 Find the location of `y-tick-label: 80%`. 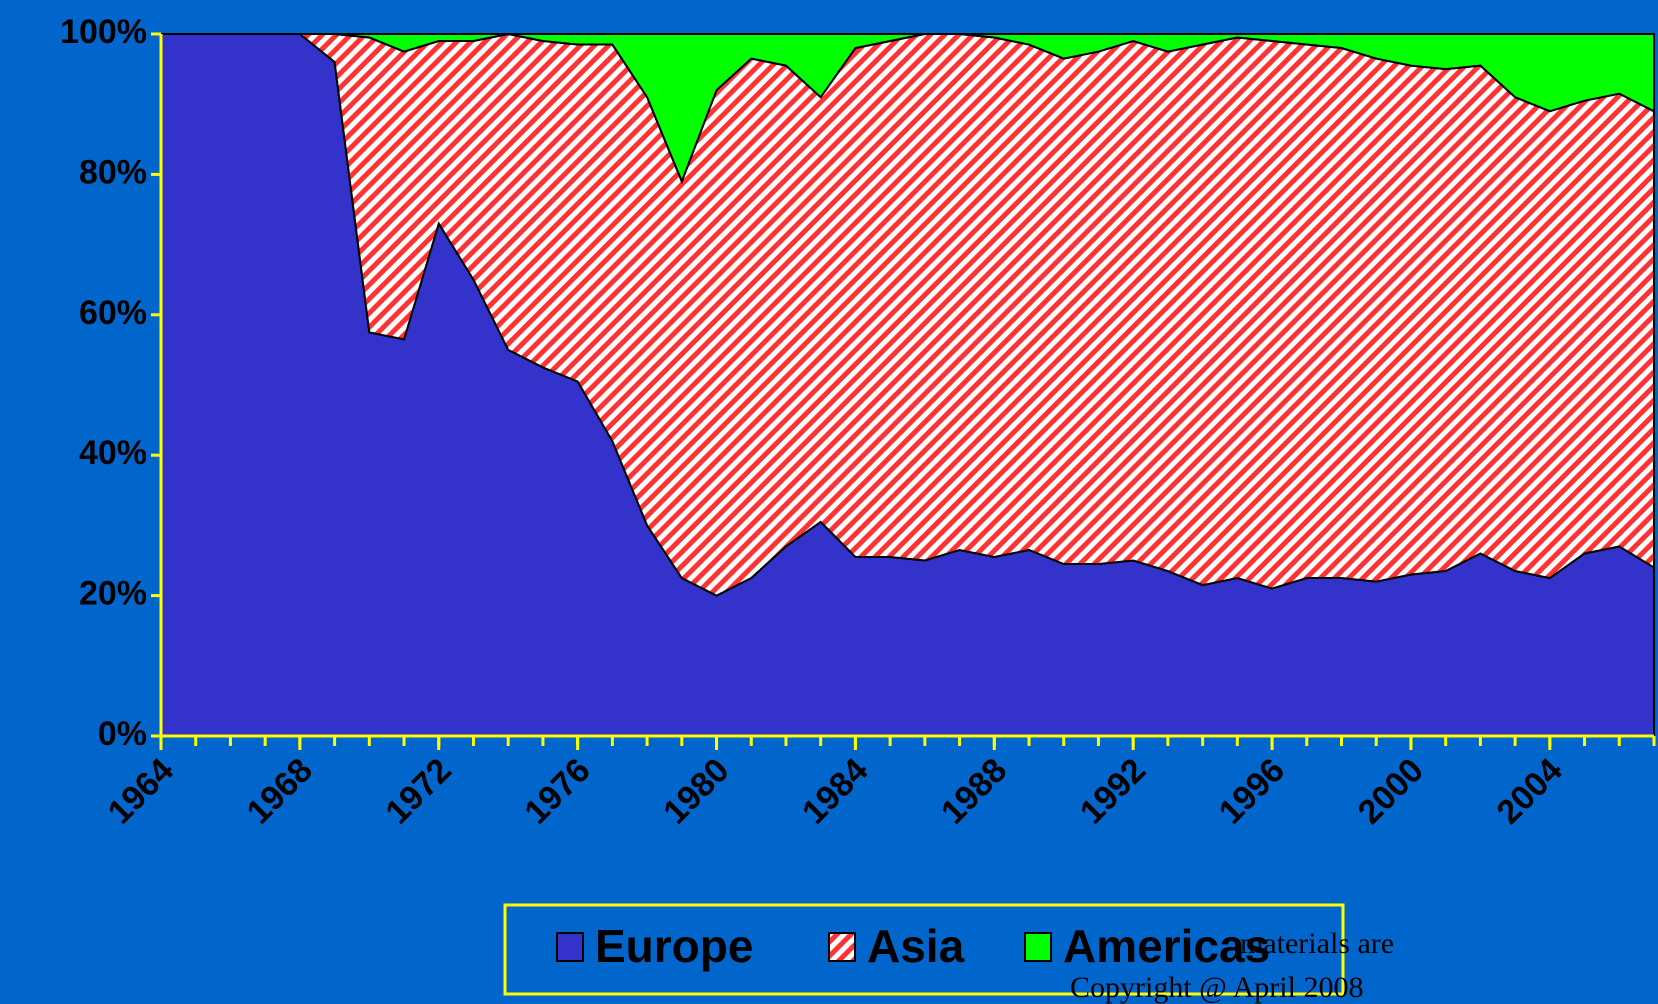

y-tick-label: 80% is located at coordinates (113, 172).